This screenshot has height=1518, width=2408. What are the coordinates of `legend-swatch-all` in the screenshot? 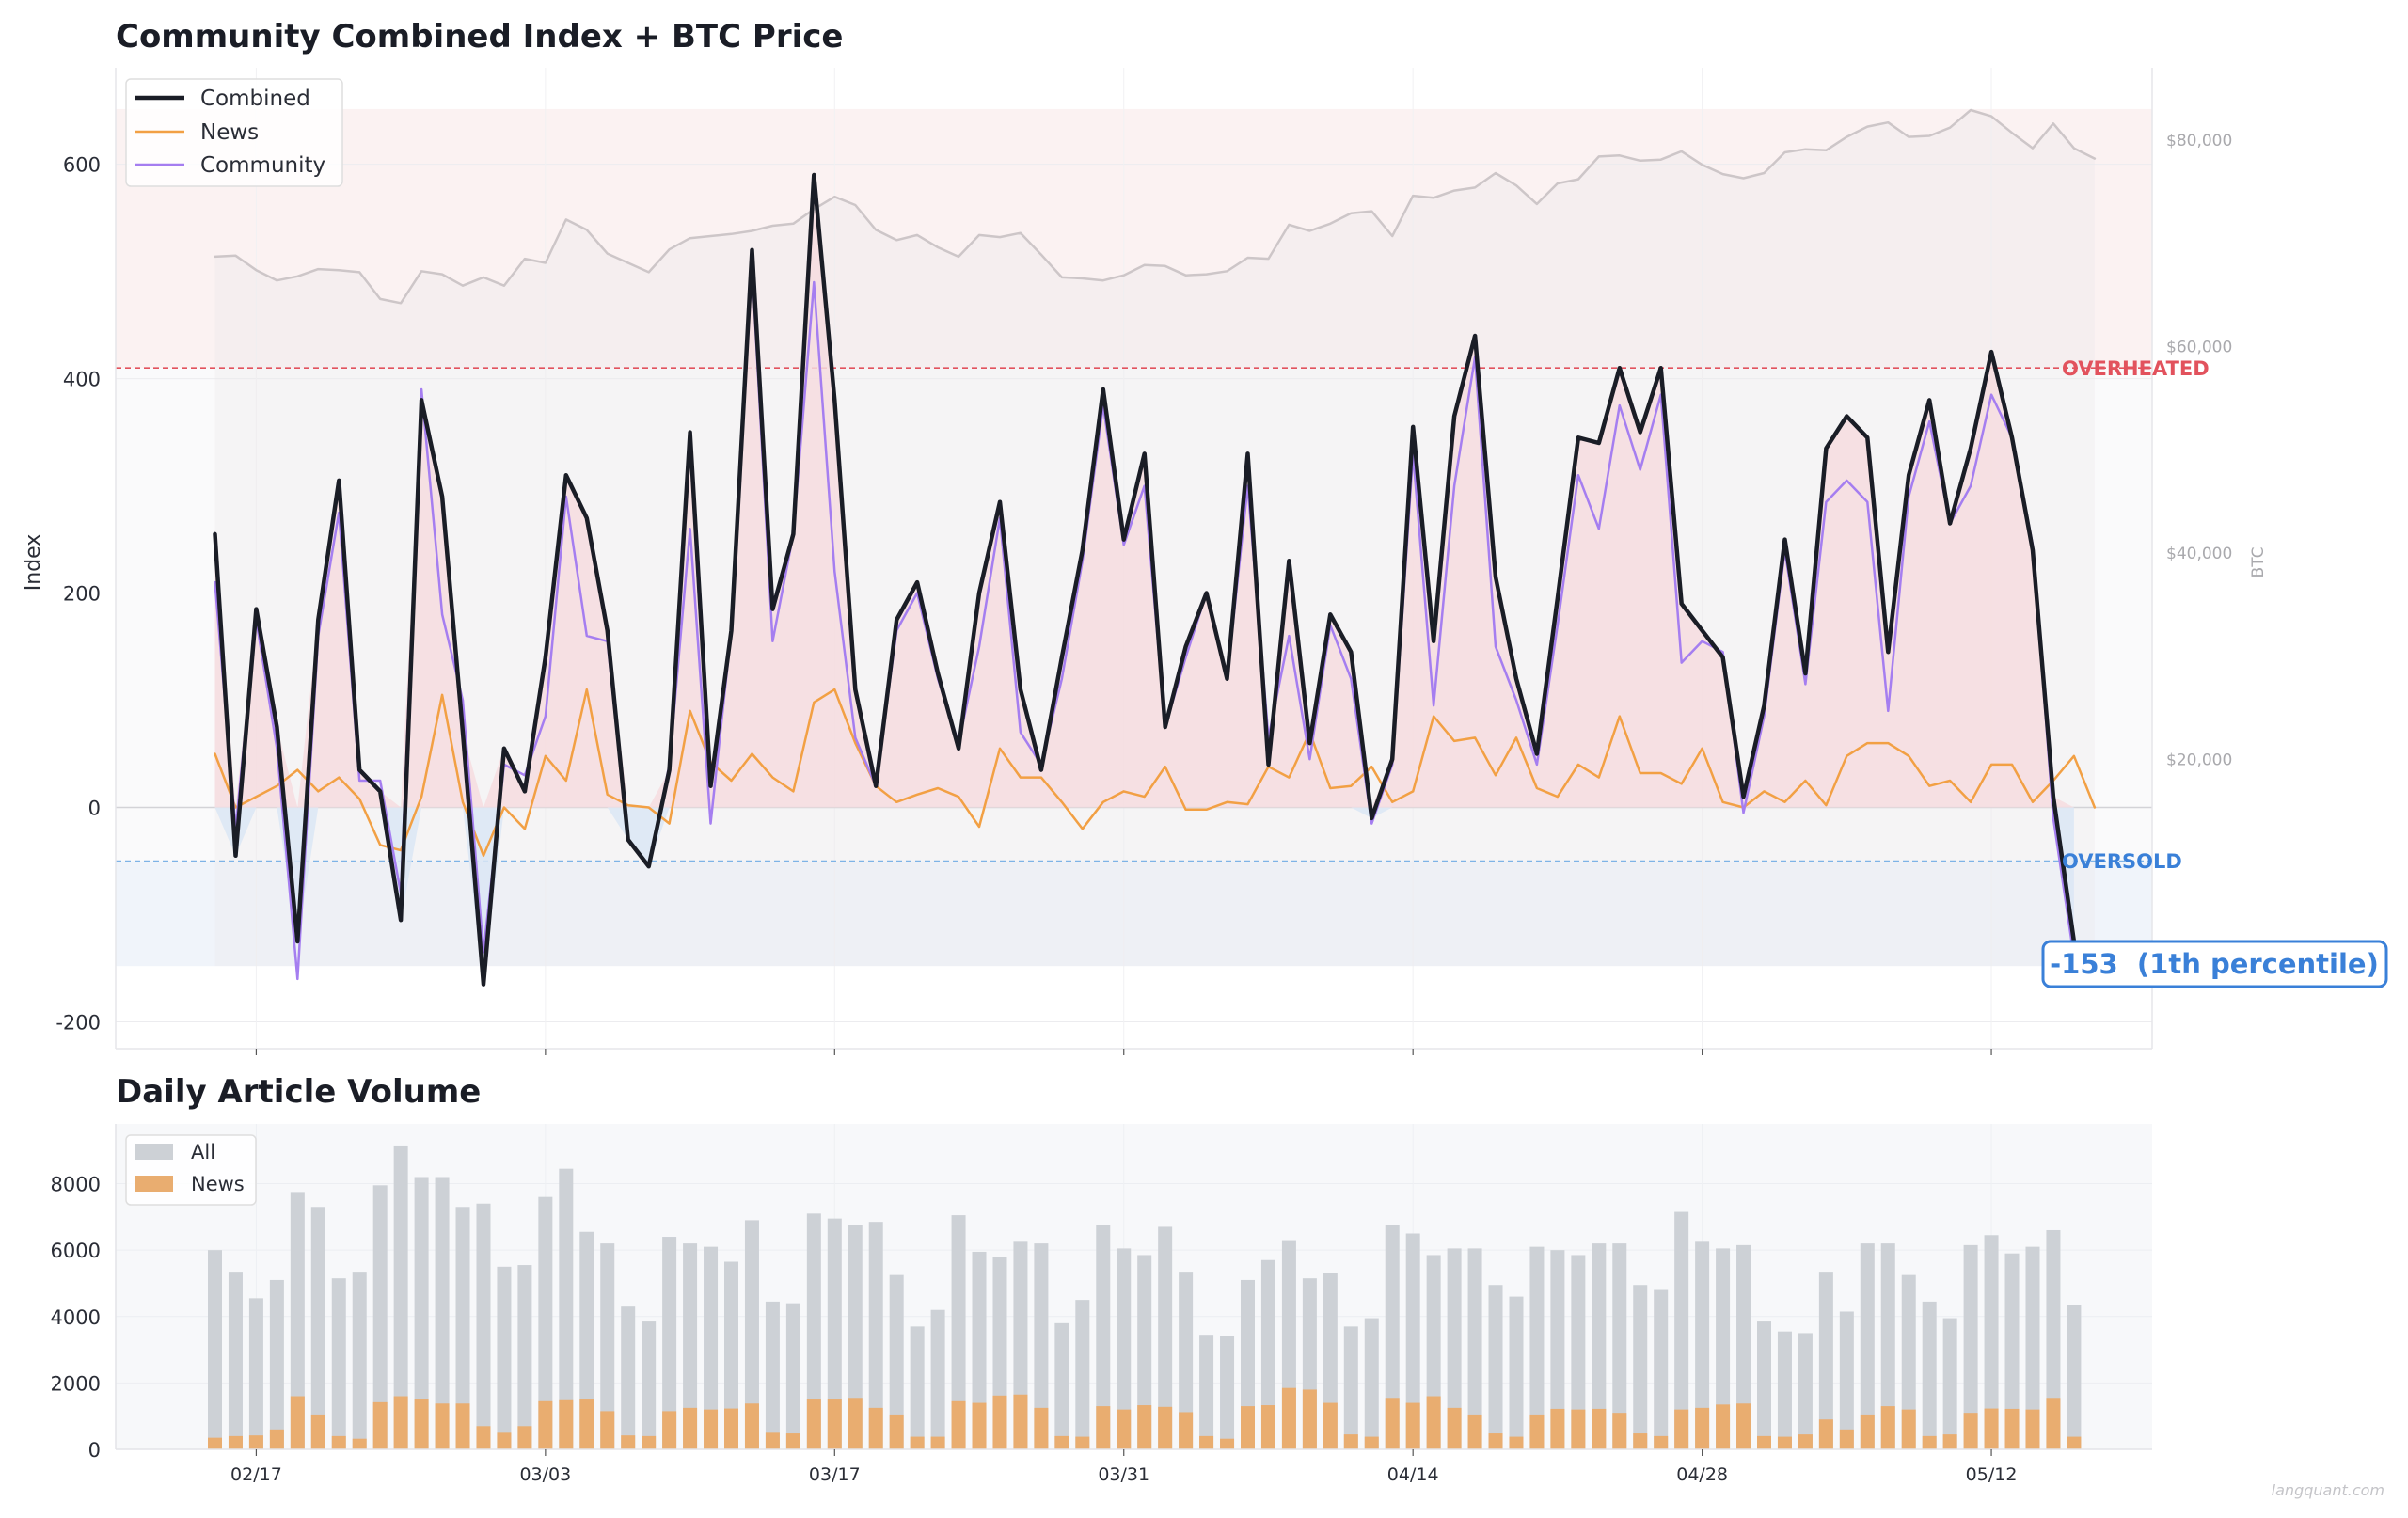 It's located at (154, 1152).